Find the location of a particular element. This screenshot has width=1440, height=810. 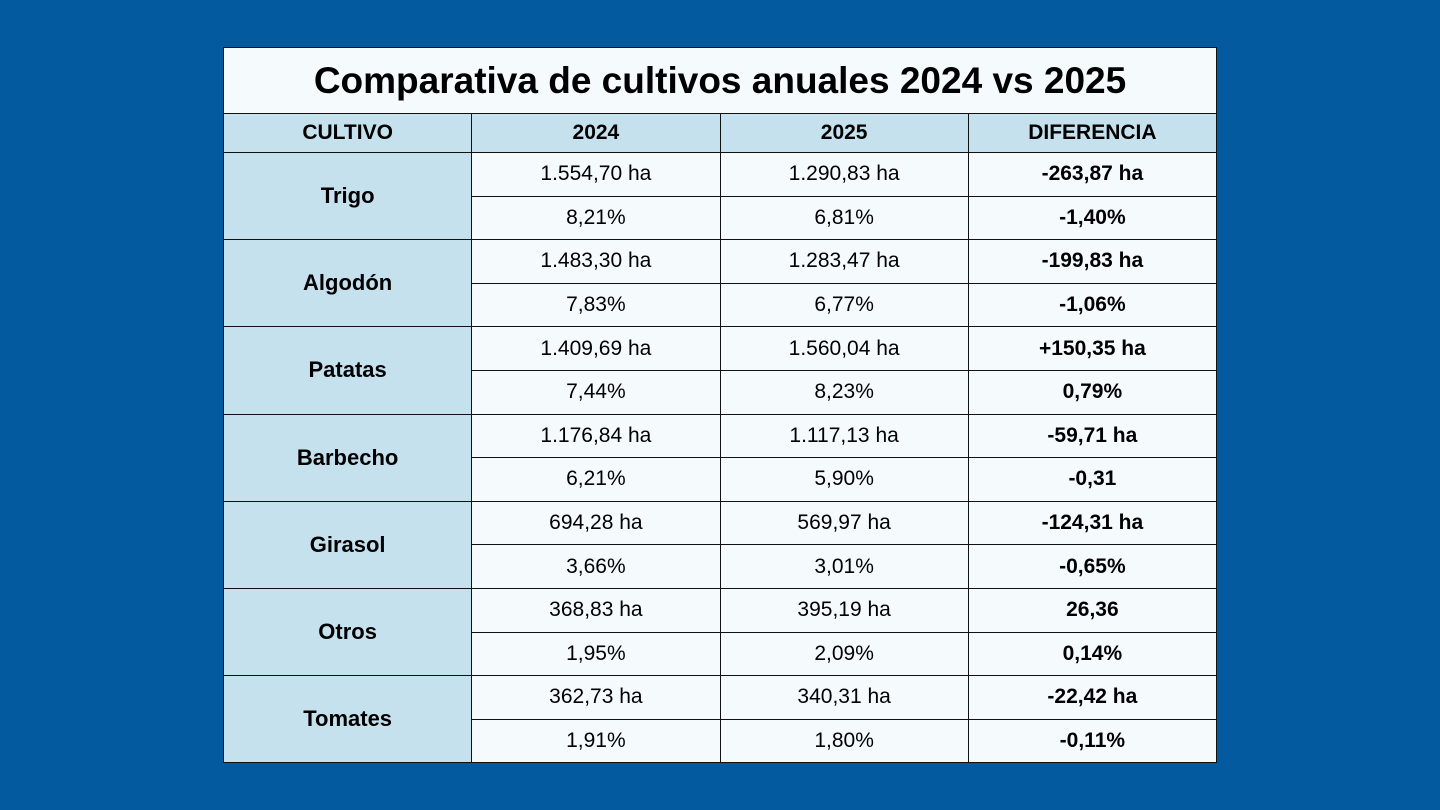

percent-difference: -0,11% is located at coordinates (1092, 741).